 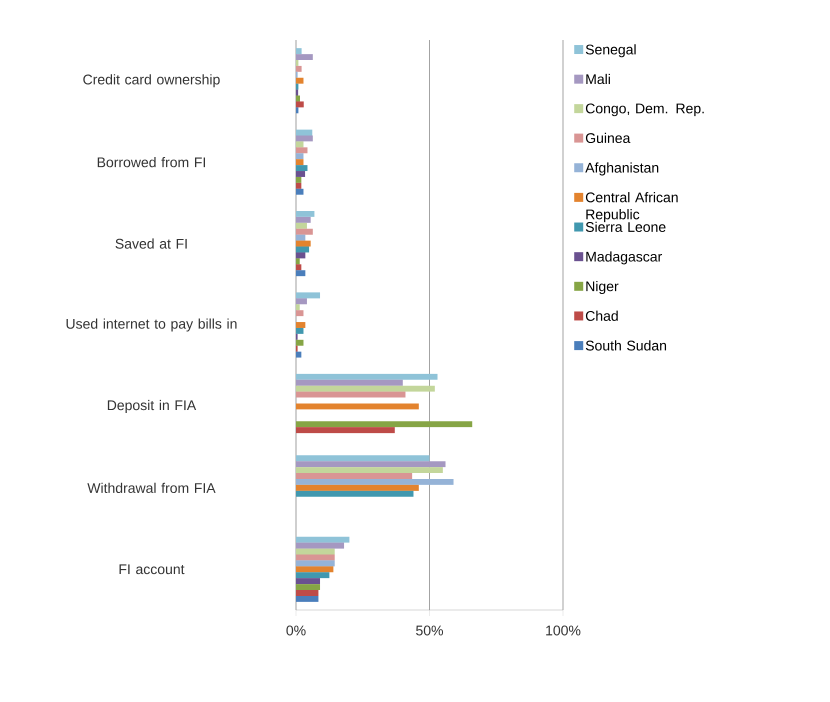 What do you see at coordinates (151, 488) in the screenshot?
I see `y-tick-label: Withdrawal from FIA` at bounding box center [151, 488].